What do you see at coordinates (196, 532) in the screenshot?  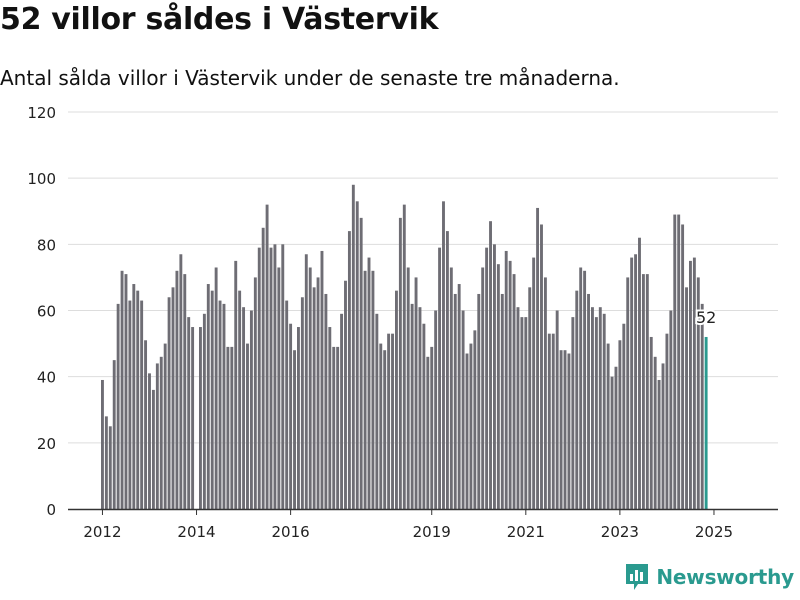 I see `x-tick-label: 2014` at bounding box center [196, 532].